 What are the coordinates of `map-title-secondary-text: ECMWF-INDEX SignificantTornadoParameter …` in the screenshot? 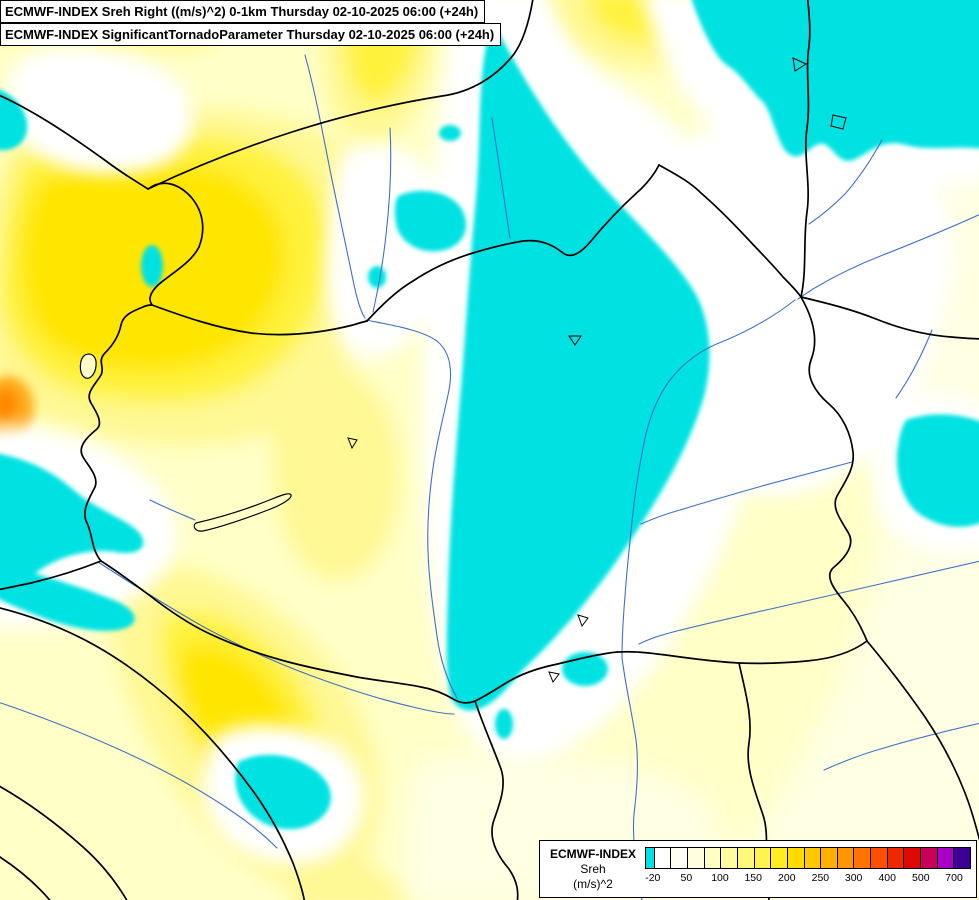 It's located at (250, 34).